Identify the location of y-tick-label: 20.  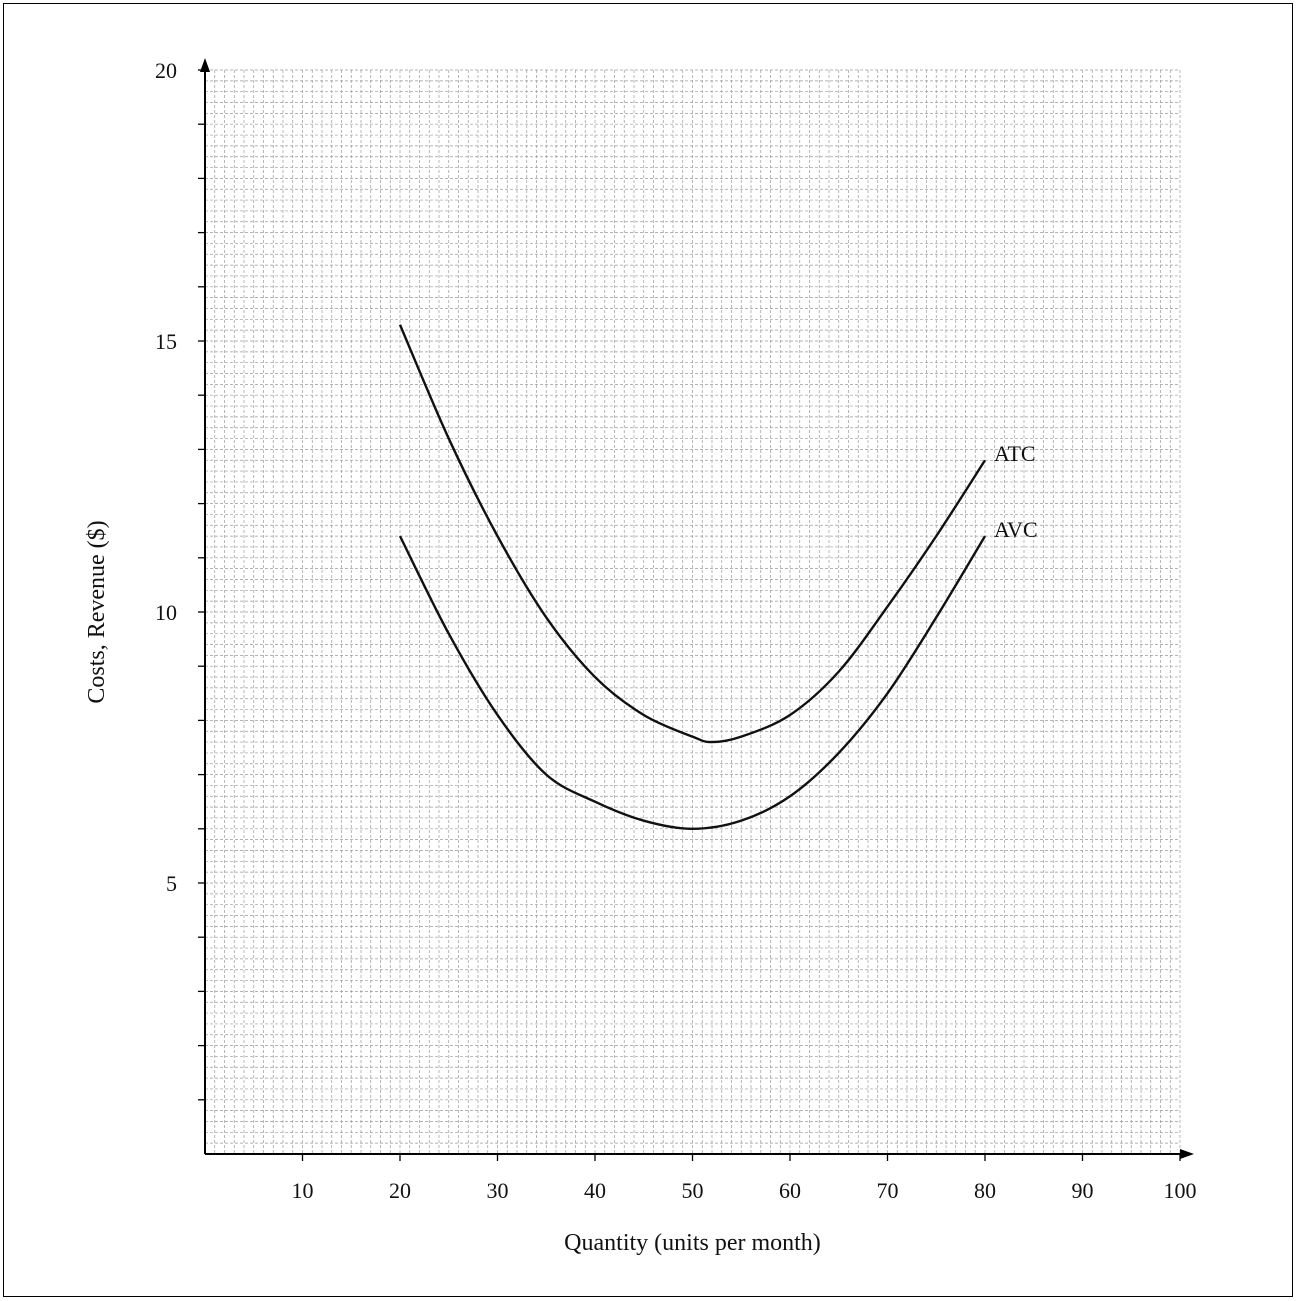
(166, 70).